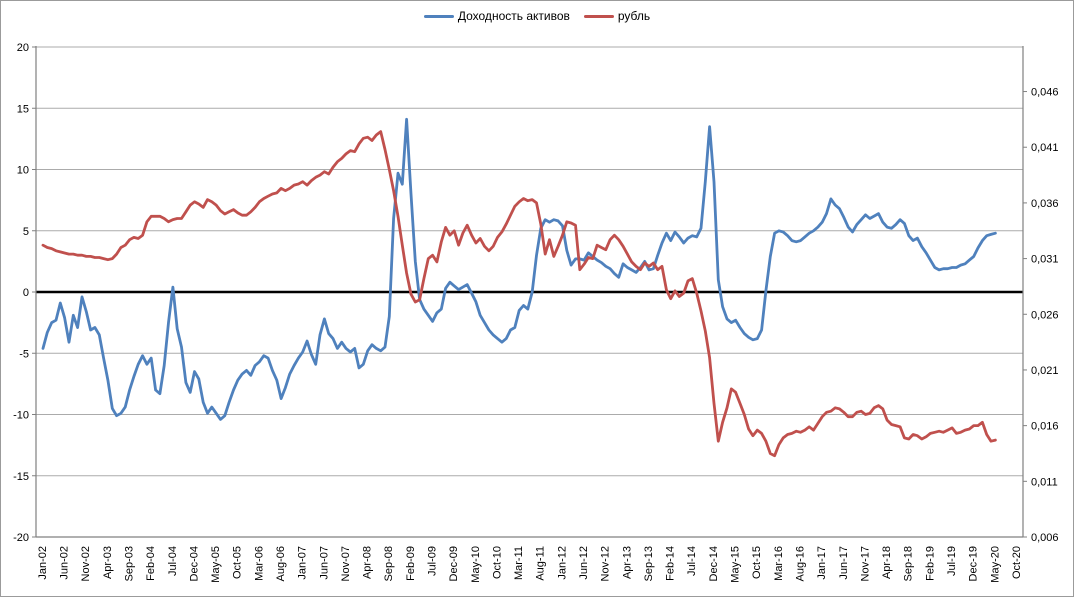 The image size is (1074, 597). I want to click on legend-swatch-ruble, so click(598, 16).